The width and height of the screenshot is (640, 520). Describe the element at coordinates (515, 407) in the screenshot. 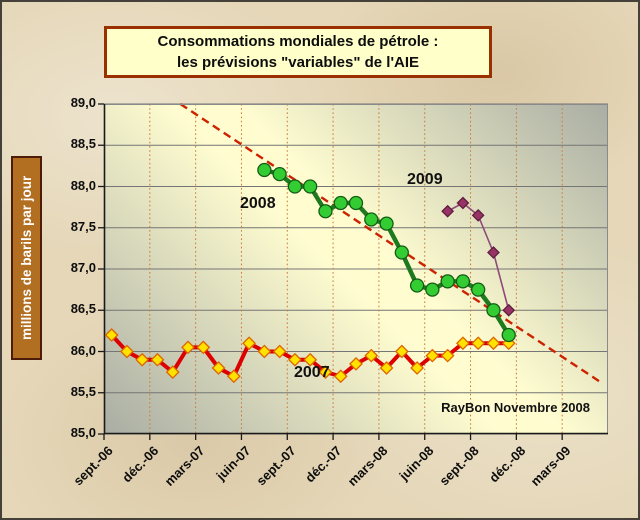

I see `credit-text: RayBon Novembre 2008` at that location.